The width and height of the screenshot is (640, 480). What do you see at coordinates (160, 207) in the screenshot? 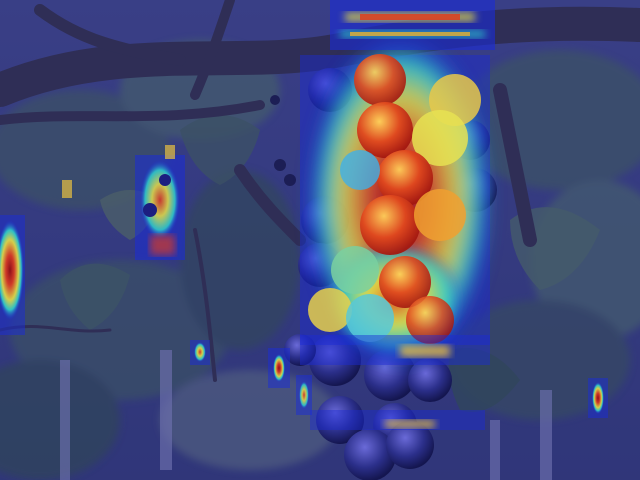
I see `heat-left-cluster` at bounding box center [160, 207].